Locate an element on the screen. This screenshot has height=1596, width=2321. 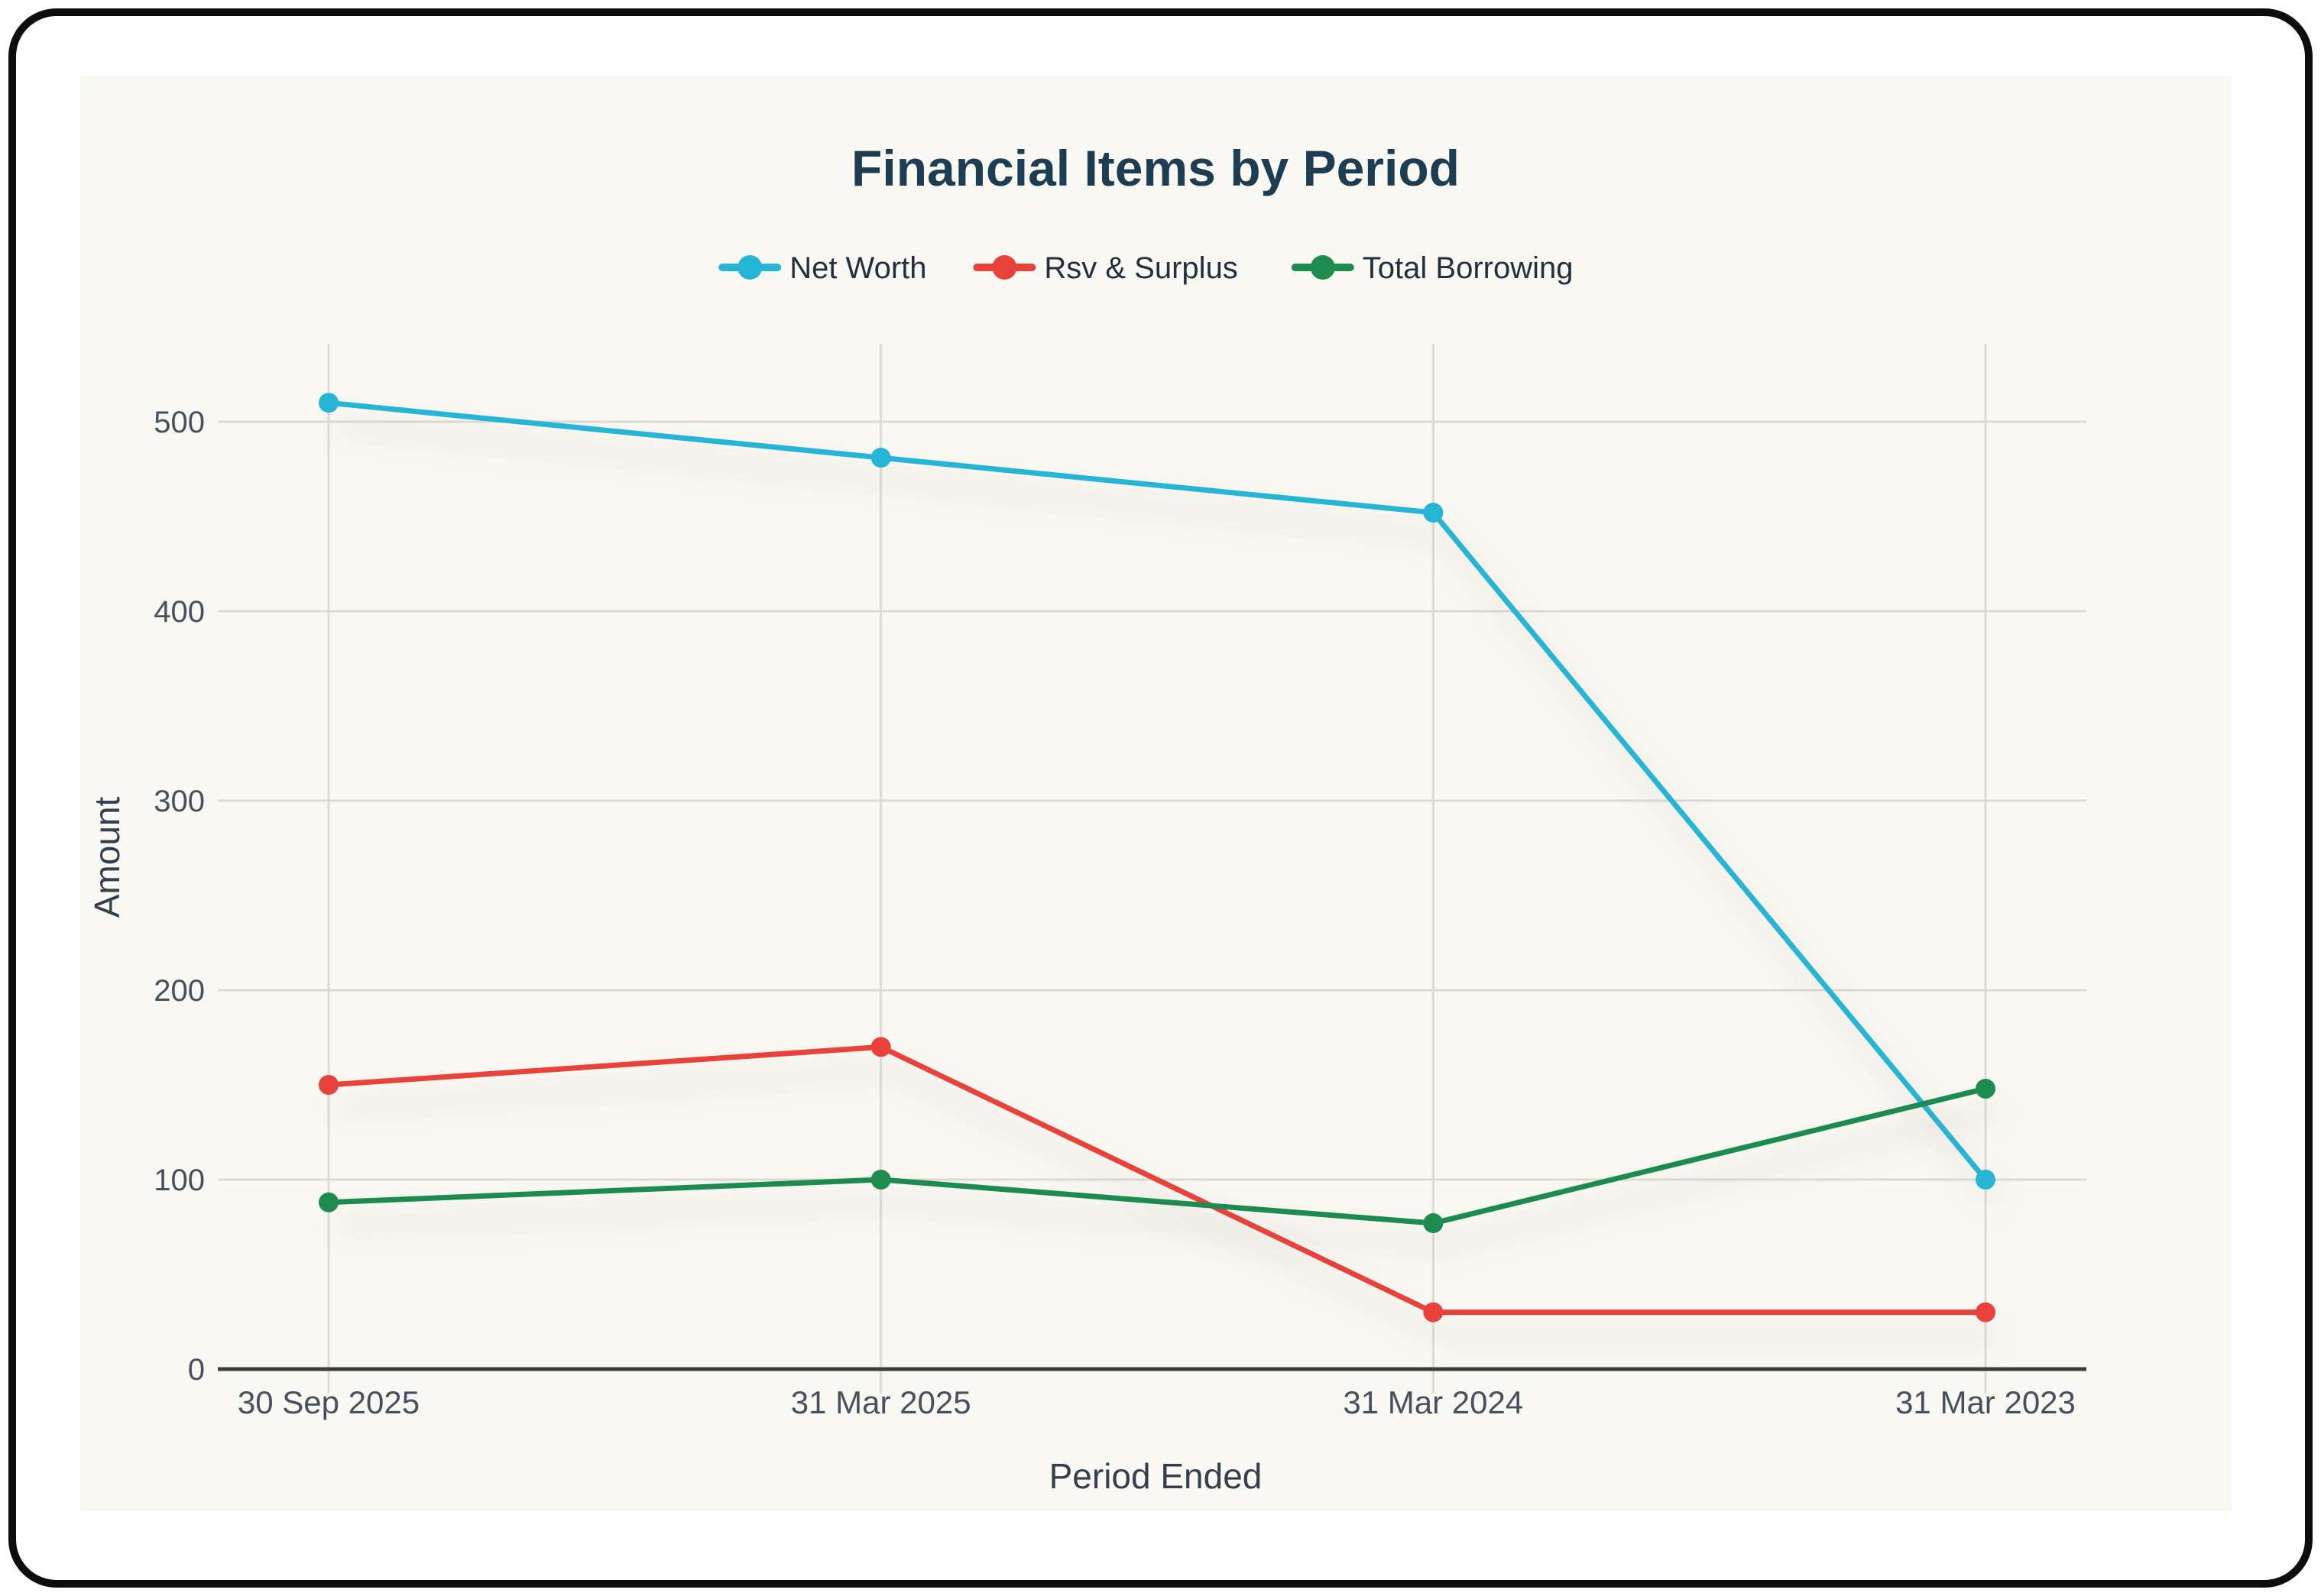
legend: Net Worth Rsv & Surplus Total Borrowing is located at coordinates (1146, 268).